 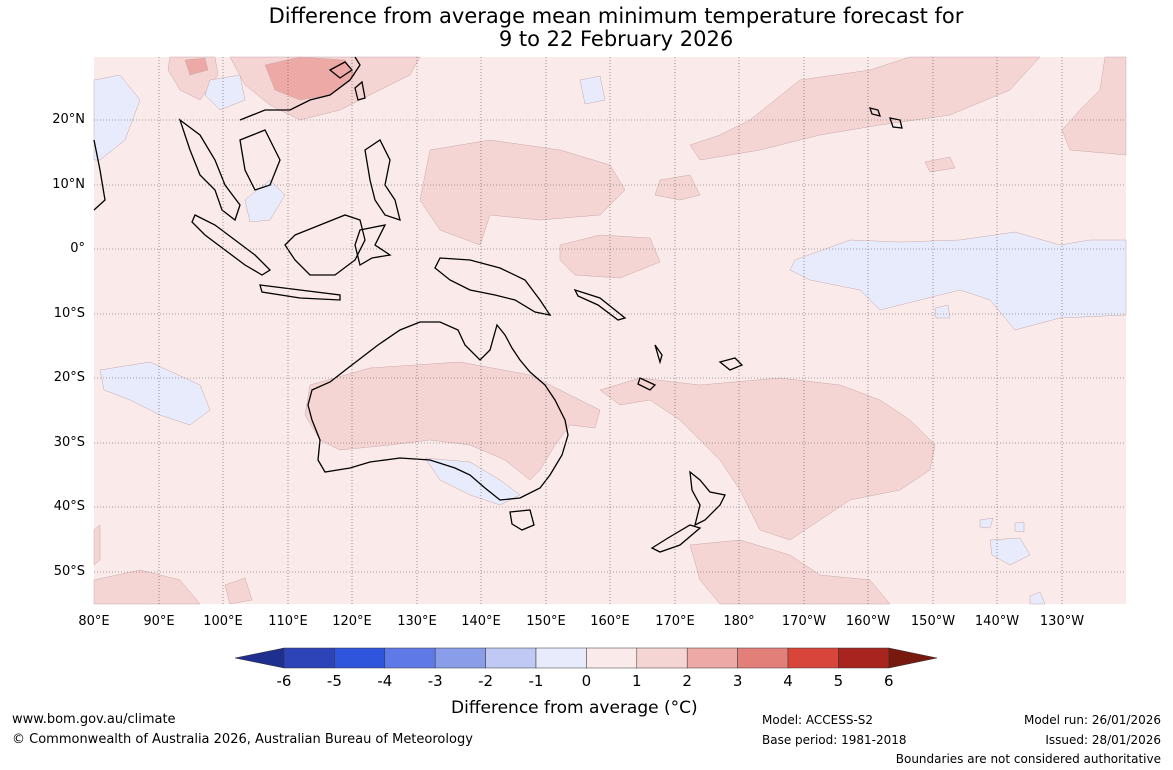 I want to click on colorbar-tick: 3, so click(x=737, y=681).